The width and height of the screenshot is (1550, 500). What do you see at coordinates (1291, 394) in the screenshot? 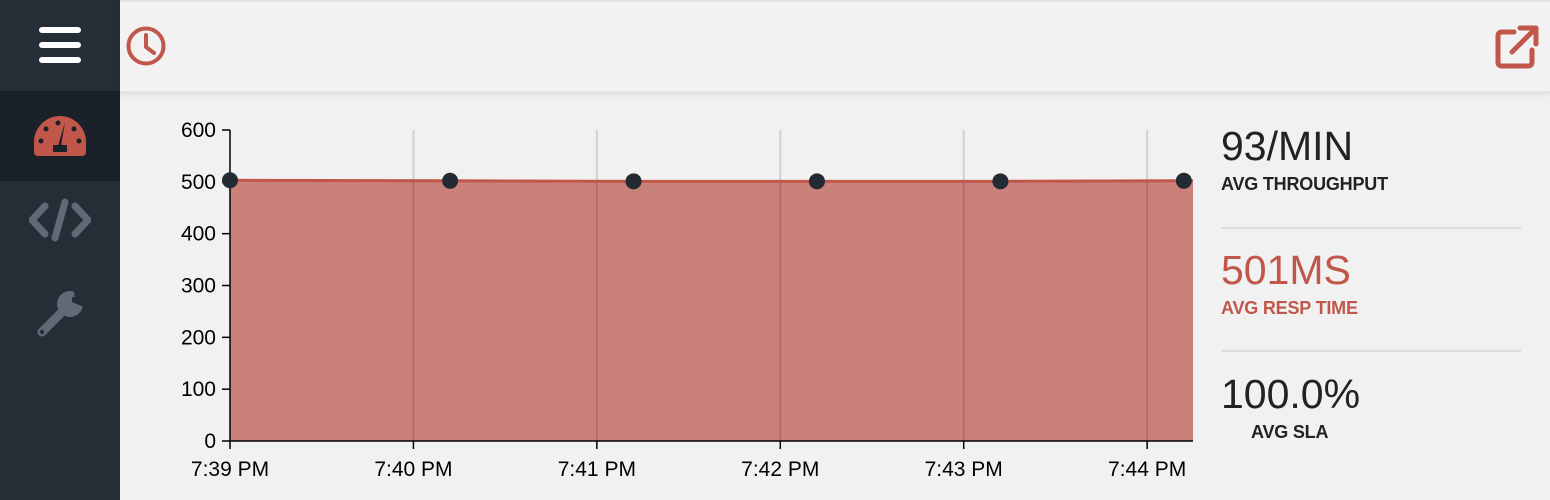
I see `sla-value: 100.0%` at bounding box center [1291, 394].